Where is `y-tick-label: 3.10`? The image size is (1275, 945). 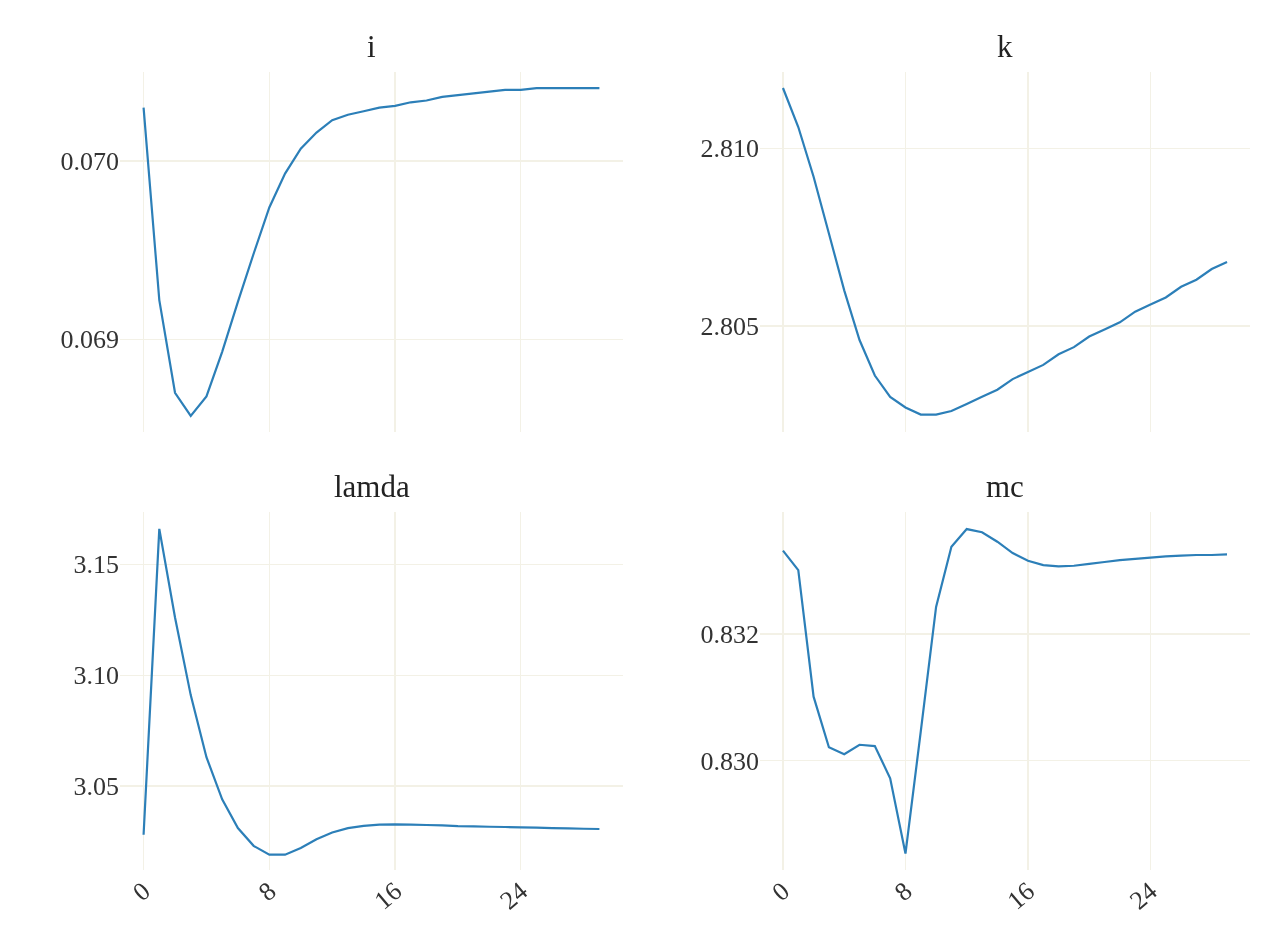
y-tick-label: 3.10 is located at coordinates (96, 676).